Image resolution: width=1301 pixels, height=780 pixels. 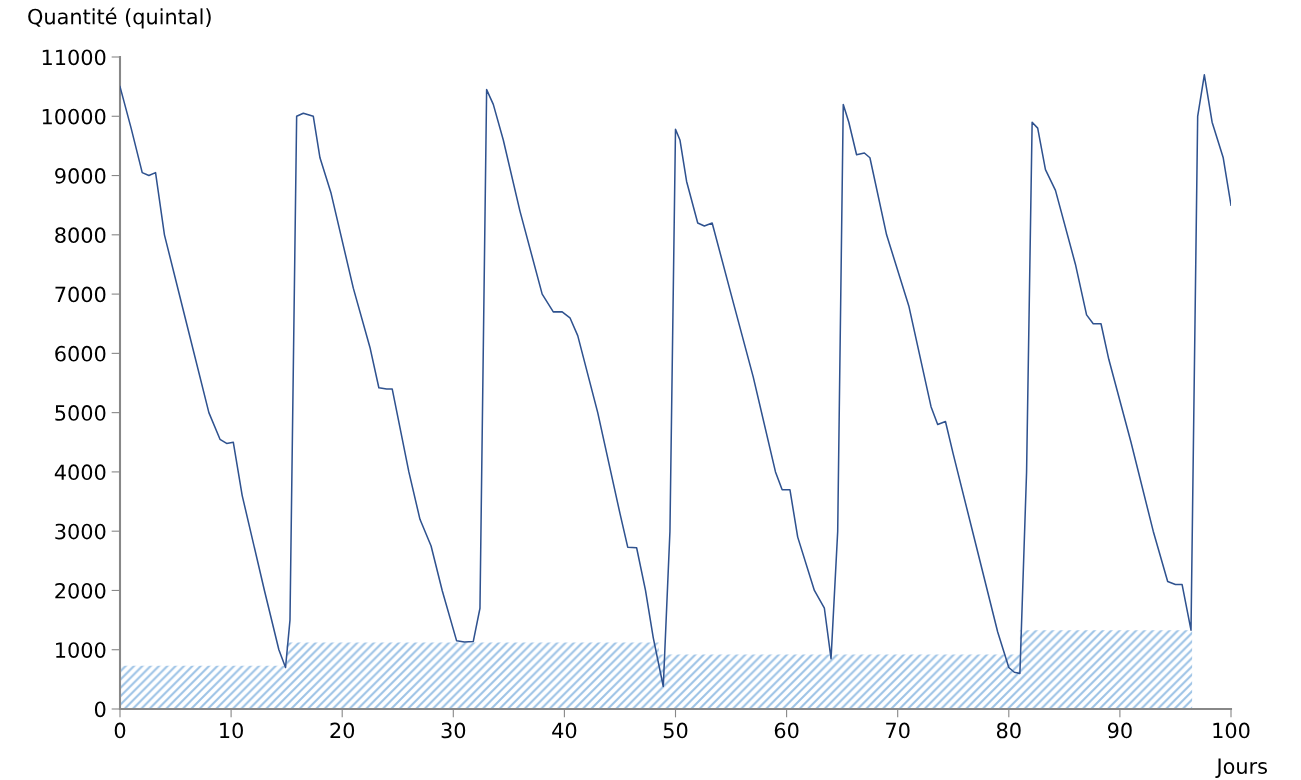 I want to click on x-tick-label: 30, so click(x=453, y=730).